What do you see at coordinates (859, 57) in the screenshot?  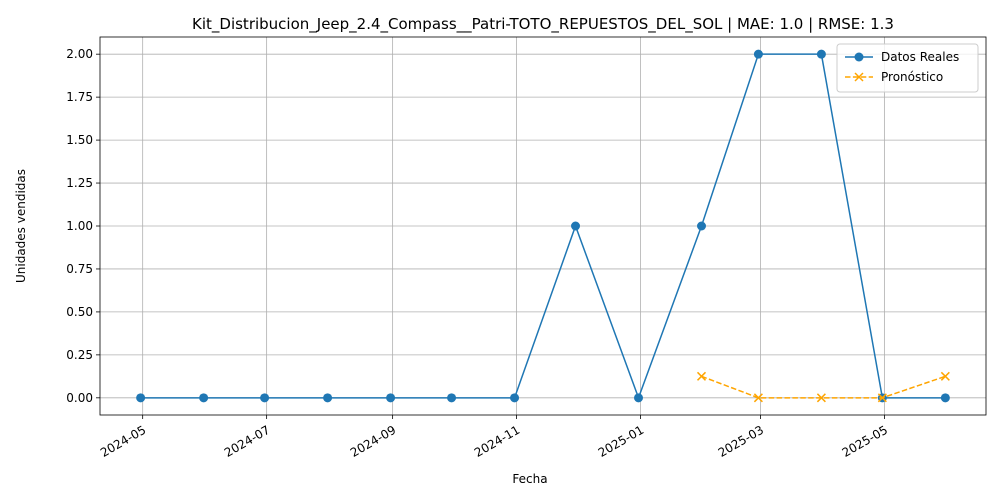 I see `legend-marker-datos-reales` at bounding box center [859, 57].